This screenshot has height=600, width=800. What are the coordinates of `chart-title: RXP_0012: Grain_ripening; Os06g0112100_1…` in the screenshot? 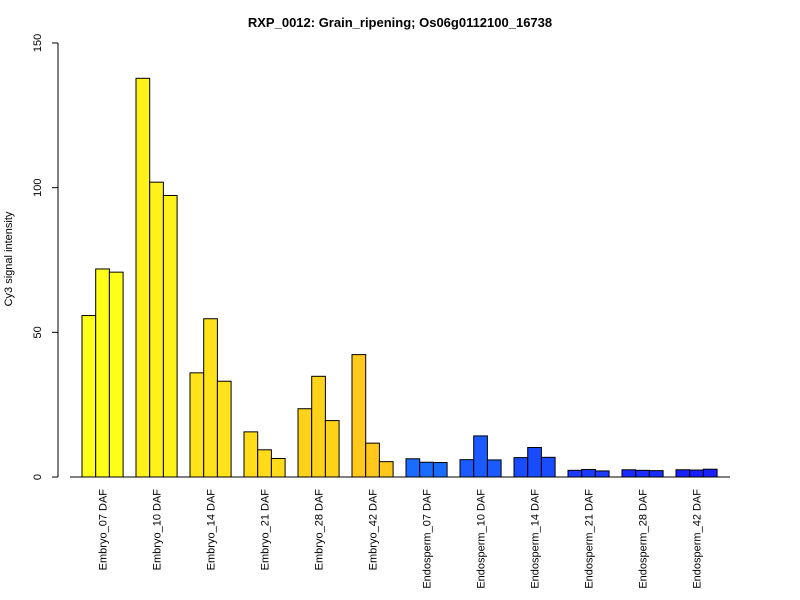 It's located at (400, 22).